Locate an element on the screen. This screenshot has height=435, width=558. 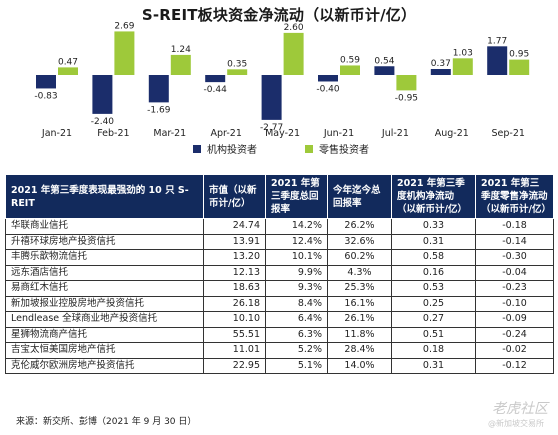
ytd-return-cell: 60.2% is located at coordinates (359, 257).